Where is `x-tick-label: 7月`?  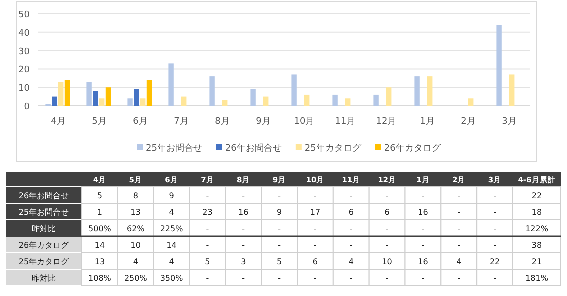 x-tick-label: 7月 is located at coordinates (181, 122).